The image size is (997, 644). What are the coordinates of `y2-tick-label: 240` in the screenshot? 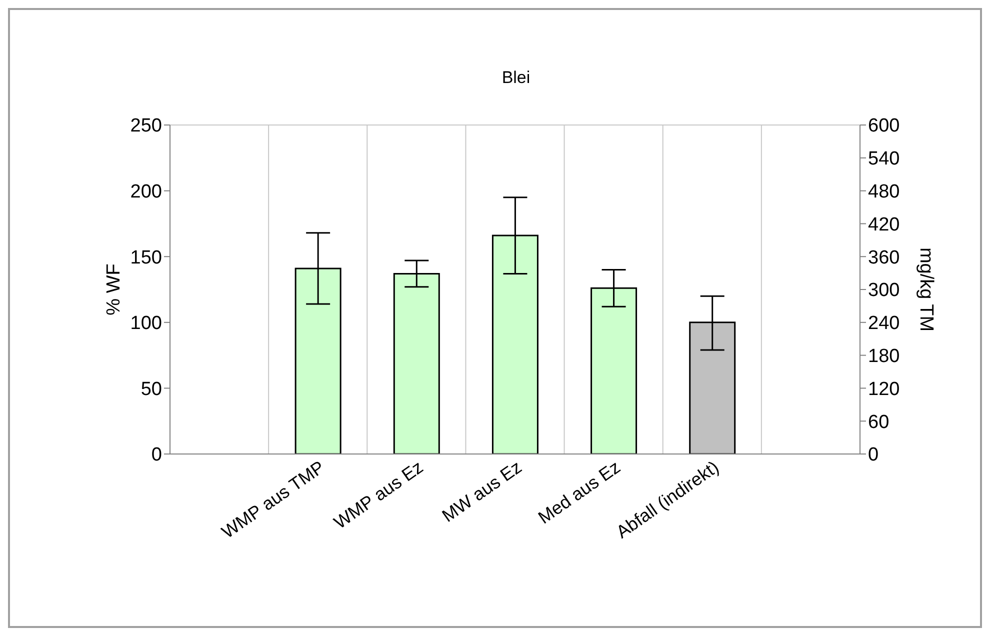 It's located at (884, 323).